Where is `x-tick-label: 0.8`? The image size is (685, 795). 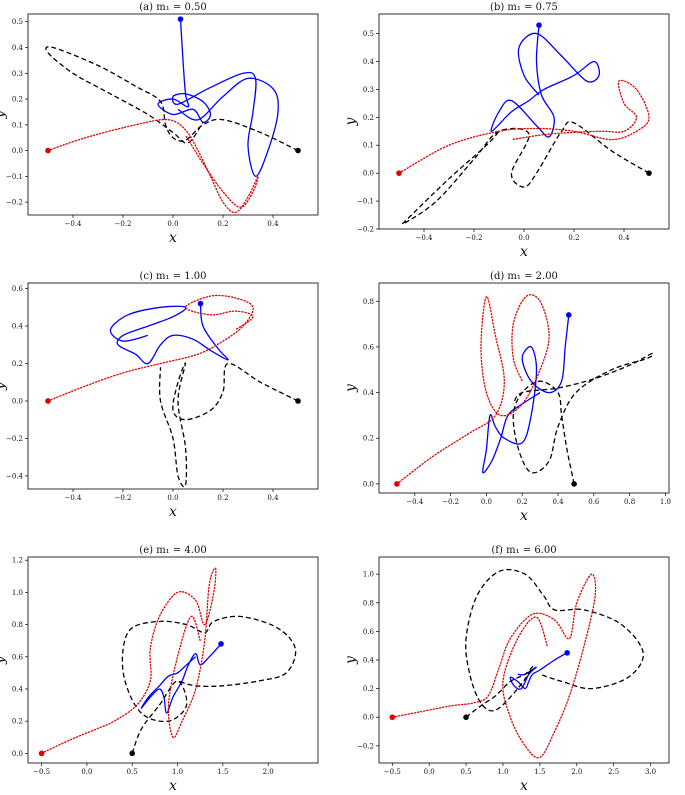 x-tick-label: 0.8 is located at coordinates (629, 502).